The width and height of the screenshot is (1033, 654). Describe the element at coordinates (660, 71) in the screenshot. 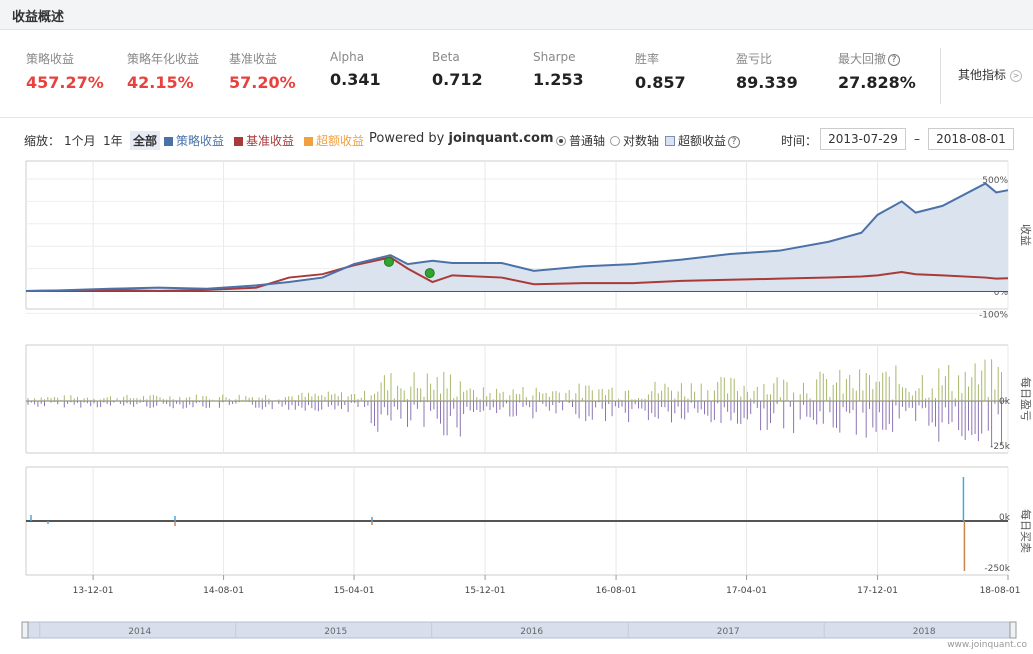

I see `stat-6: 胜率 0.857` at that location.